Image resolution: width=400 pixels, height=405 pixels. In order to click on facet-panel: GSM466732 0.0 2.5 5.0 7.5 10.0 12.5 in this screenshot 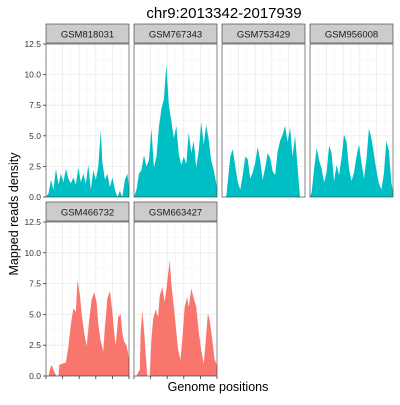, I will do `click(77, 291)`.